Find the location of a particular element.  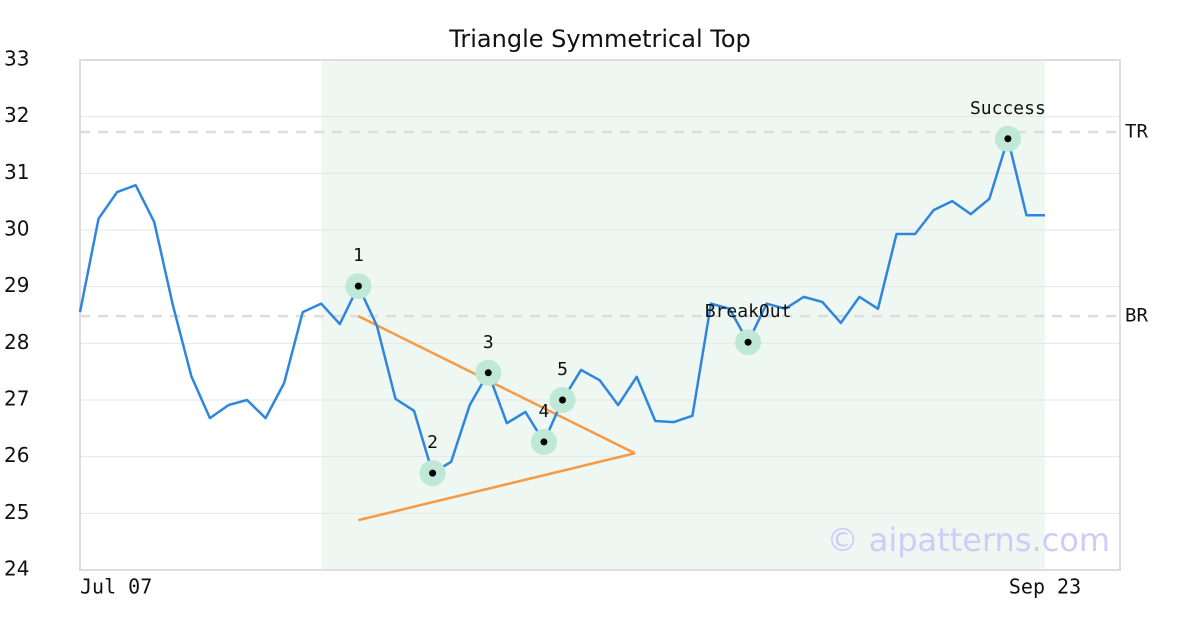

y-tick-label: 31 is located at coordinates (16, 172).